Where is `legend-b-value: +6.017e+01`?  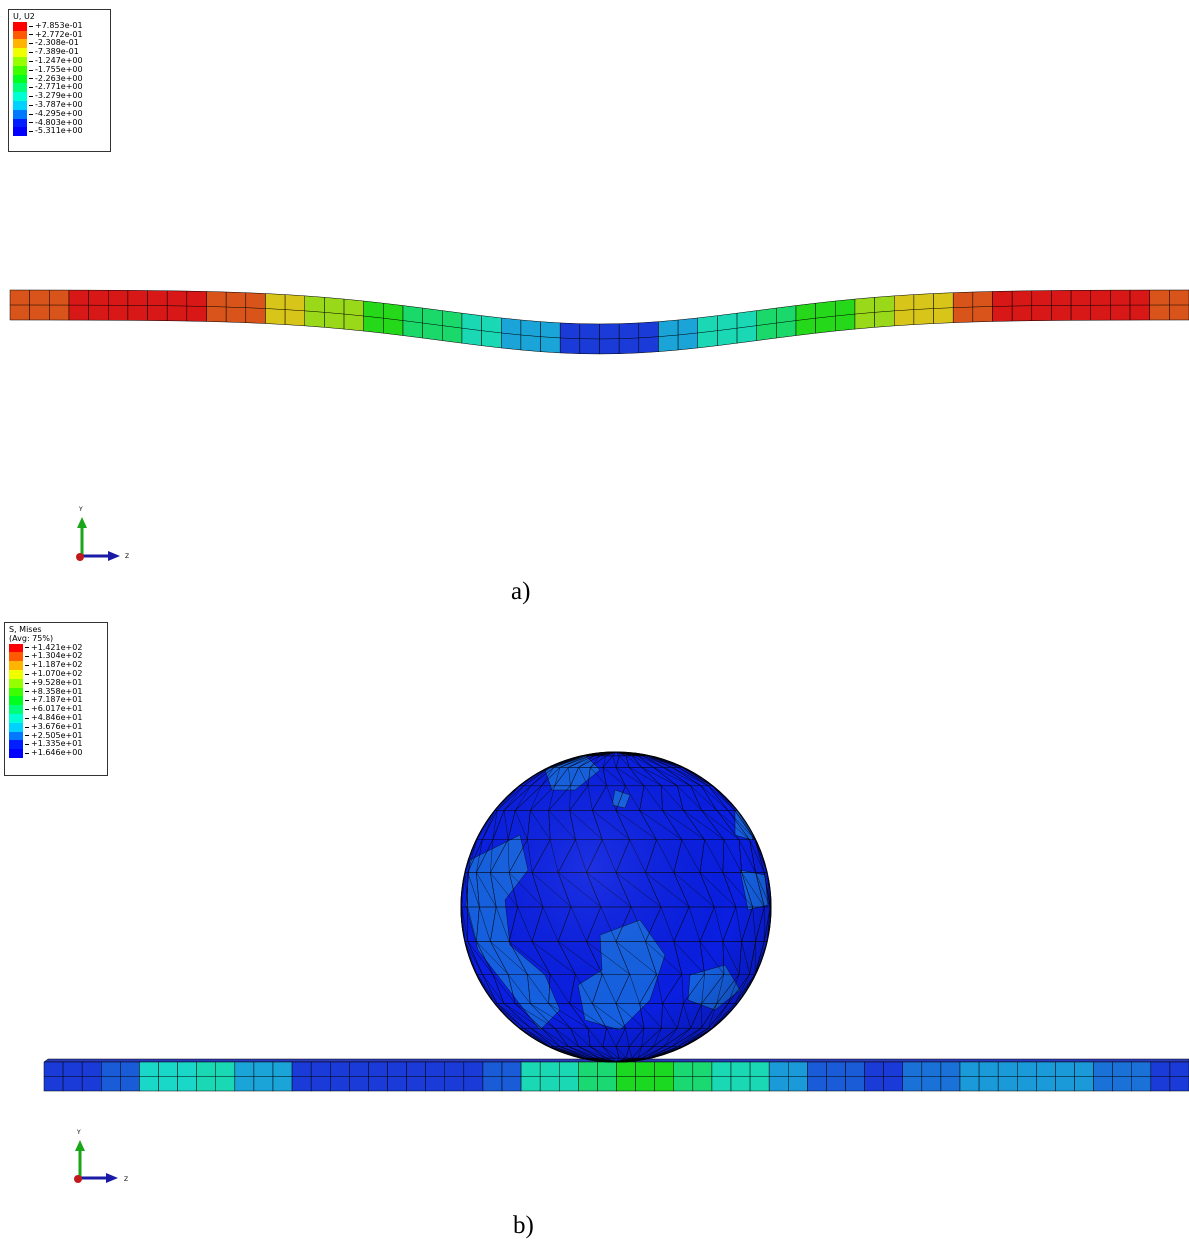
legend-b-value: +6.017e+01 is located at coordinates (57, 709).